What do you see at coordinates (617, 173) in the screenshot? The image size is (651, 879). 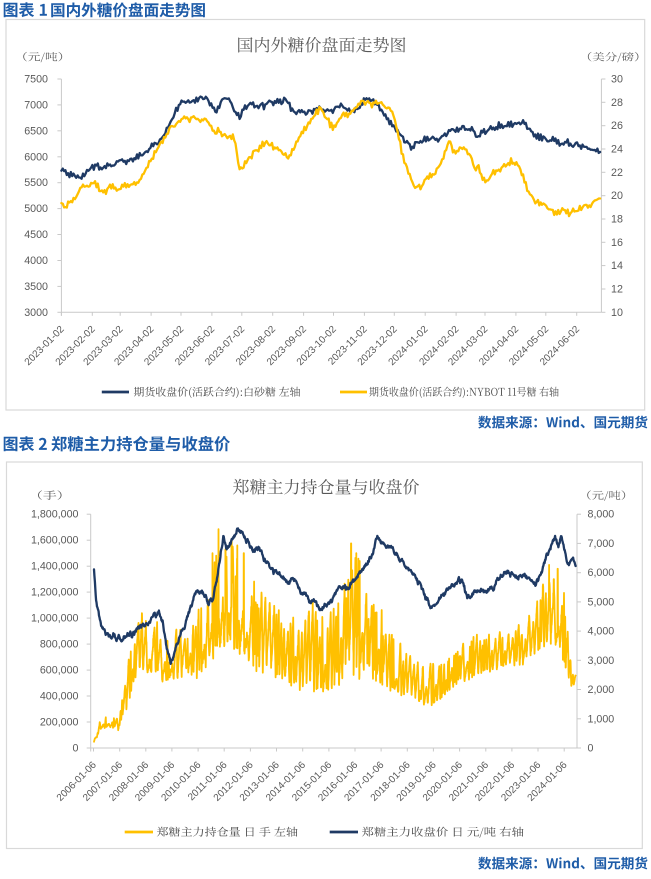 I see `svg-text: 22` at bounding box center [617, 173].